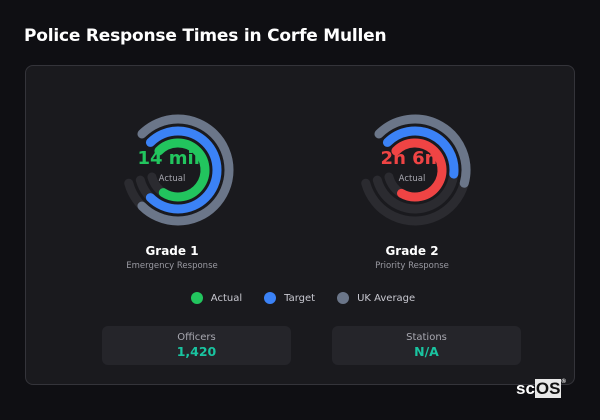 This screenshot has width=600, height=420. I want to click on stat-value: 1,420, so click(196, 351).